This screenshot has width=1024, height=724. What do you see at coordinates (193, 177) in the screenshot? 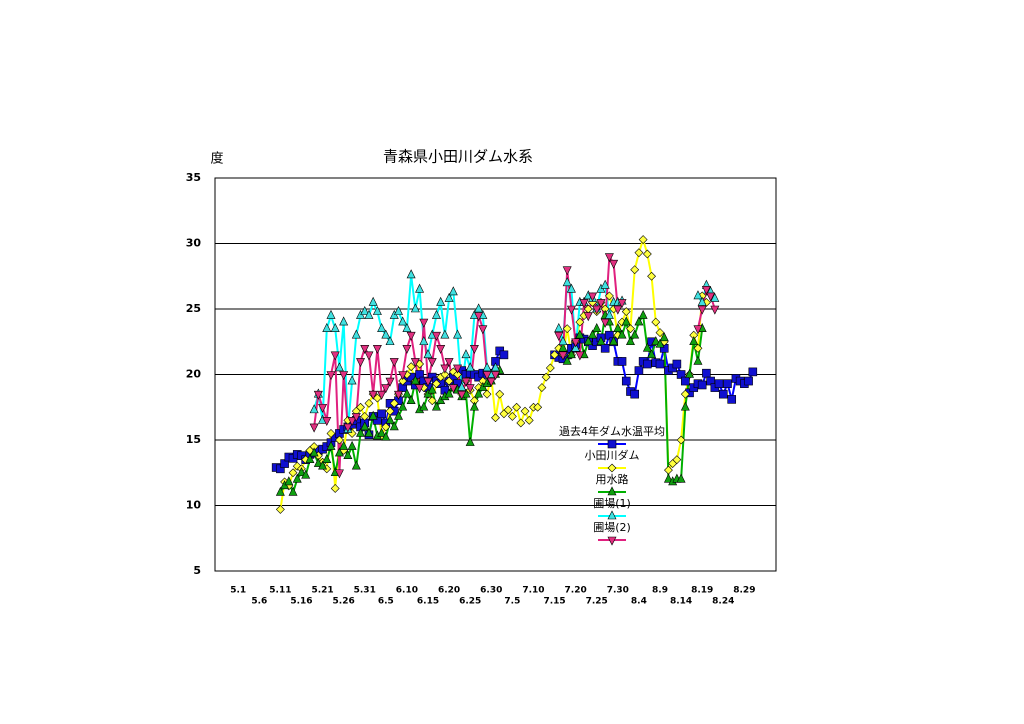
I see `y-tick-label: 35` at bounding box center [193, 177].